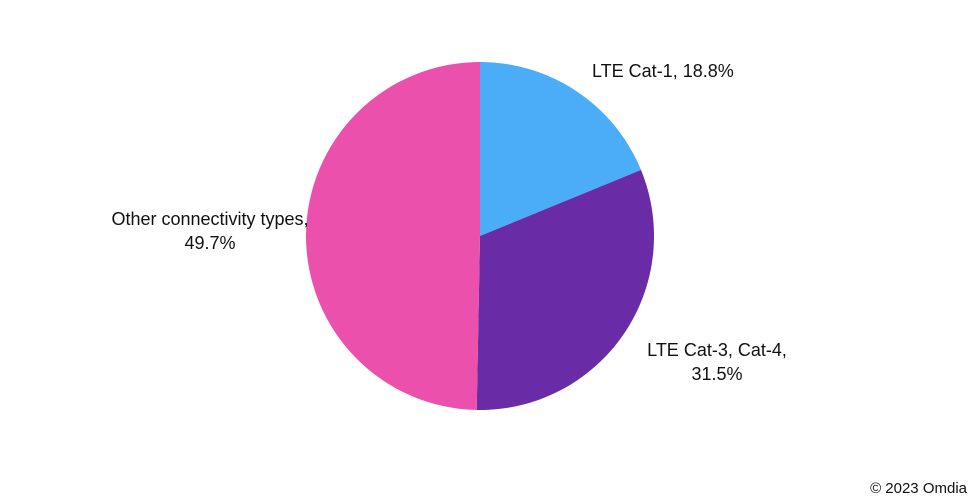  I want to click on pie-slice-other-connectivity-types, so click(392, 236).